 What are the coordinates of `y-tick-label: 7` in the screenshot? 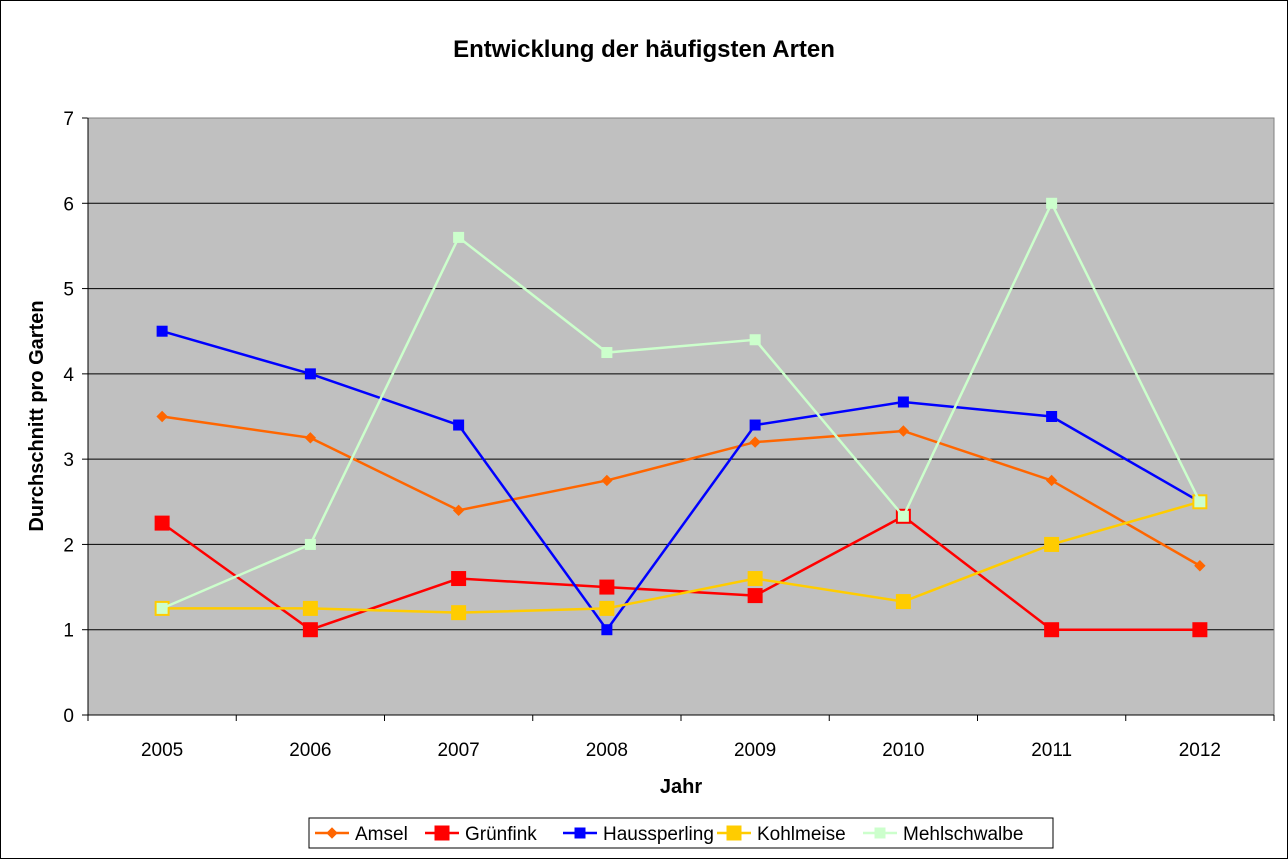 It's located at (68, 119).